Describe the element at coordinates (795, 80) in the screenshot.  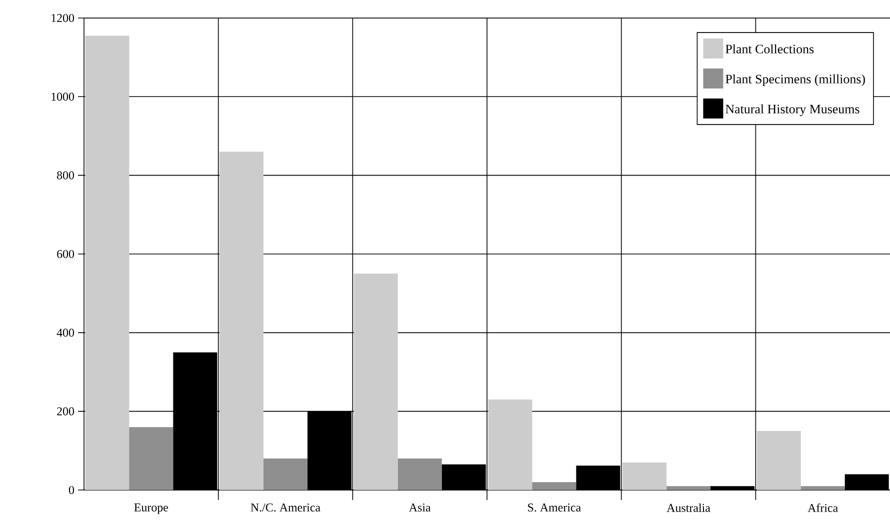
I see `legend-label: Plant Specimens (millions)` at that location.